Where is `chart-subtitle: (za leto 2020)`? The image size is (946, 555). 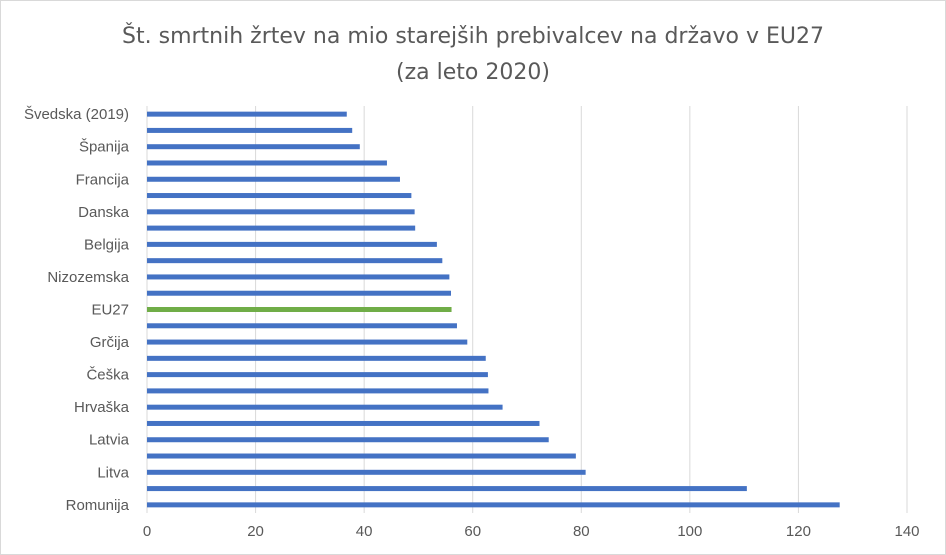 chart-subtitle: (za leto 2020) is located at coordinates (473, 72).